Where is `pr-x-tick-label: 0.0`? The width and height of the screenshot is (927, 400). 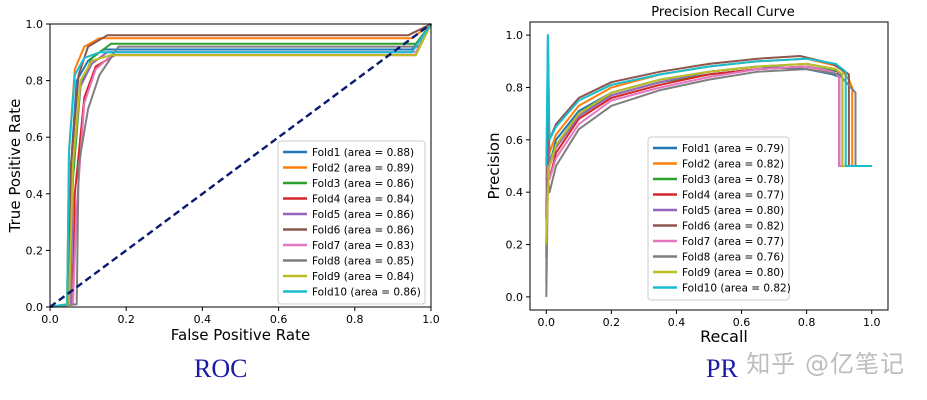 pr-x-tick-label: 0.0 is located at coordinates (547, 322).